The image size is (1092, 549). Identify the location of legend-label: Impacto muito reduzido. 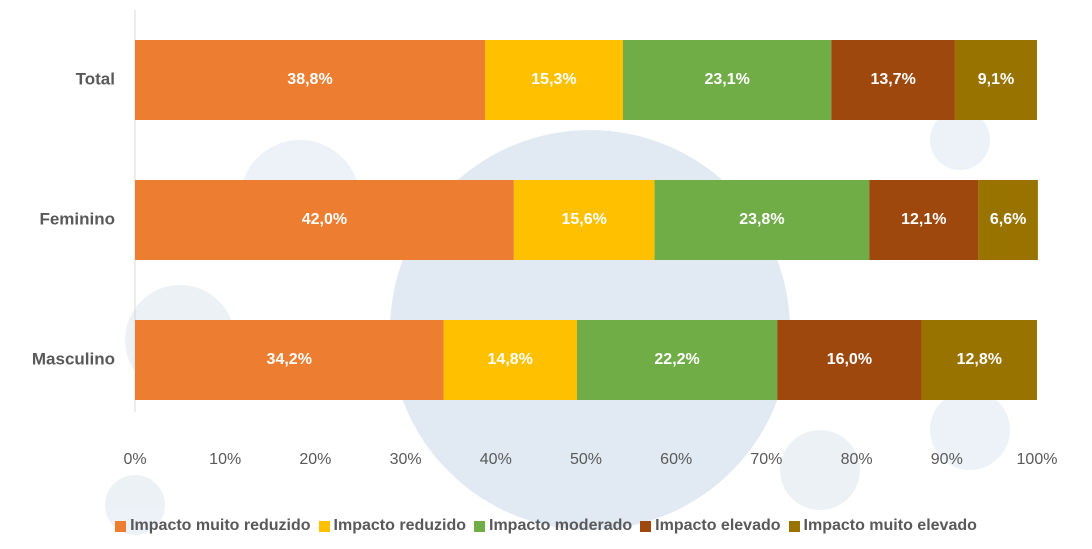
(220, 525).